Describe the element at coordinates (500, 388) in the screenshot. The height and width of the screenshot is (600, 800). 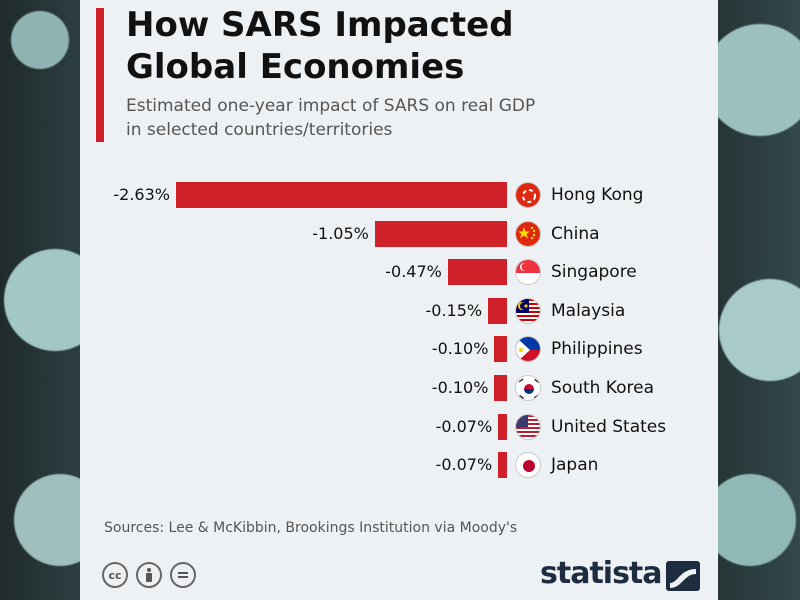
I see `bar-south-korea` at that location.